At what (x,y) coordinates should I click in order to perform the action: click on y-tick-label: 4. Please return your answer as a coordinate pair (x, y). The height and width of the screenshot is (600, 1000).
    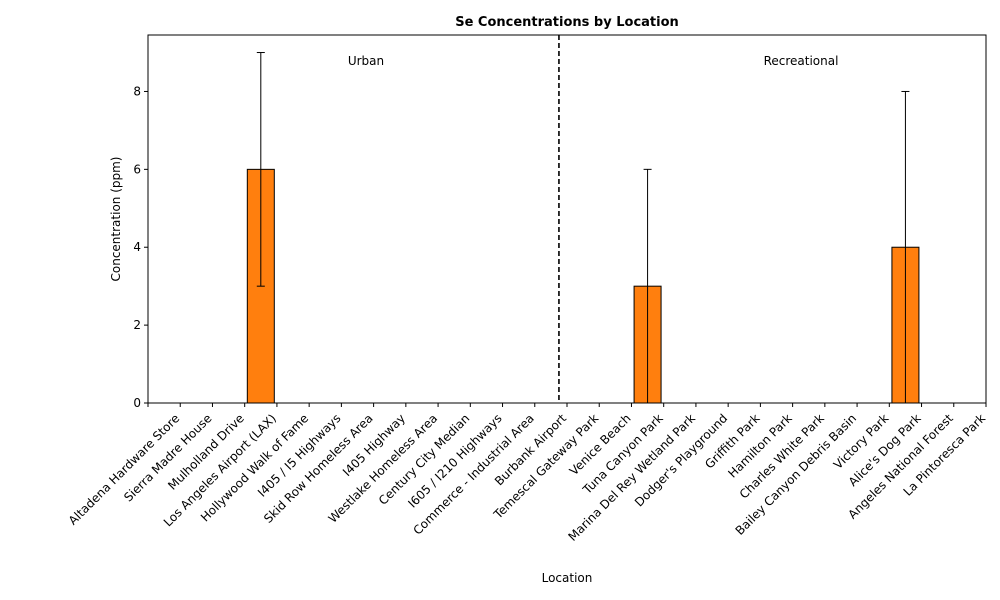
    Looking at the image, I should click on (137, 247).